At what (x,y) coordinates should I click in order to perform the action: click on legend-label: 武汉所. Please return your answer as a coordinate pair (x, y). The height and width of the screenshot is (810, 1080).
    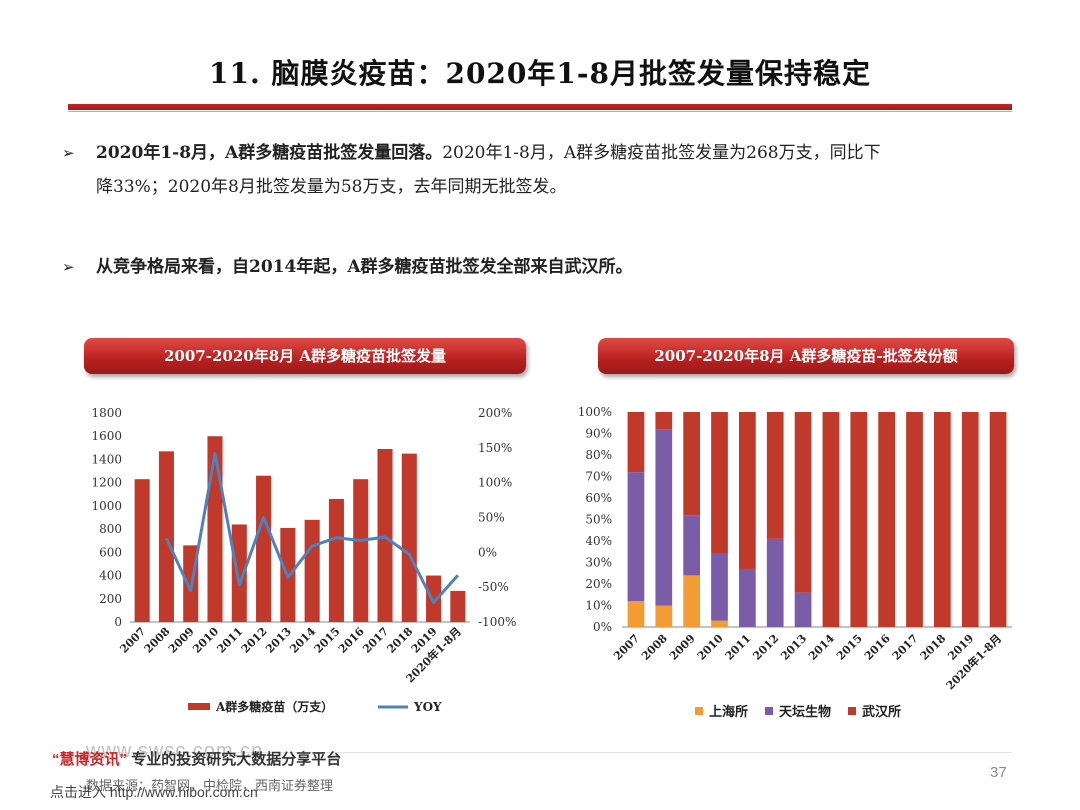
    Looking at the image, I should click on (881, 712).